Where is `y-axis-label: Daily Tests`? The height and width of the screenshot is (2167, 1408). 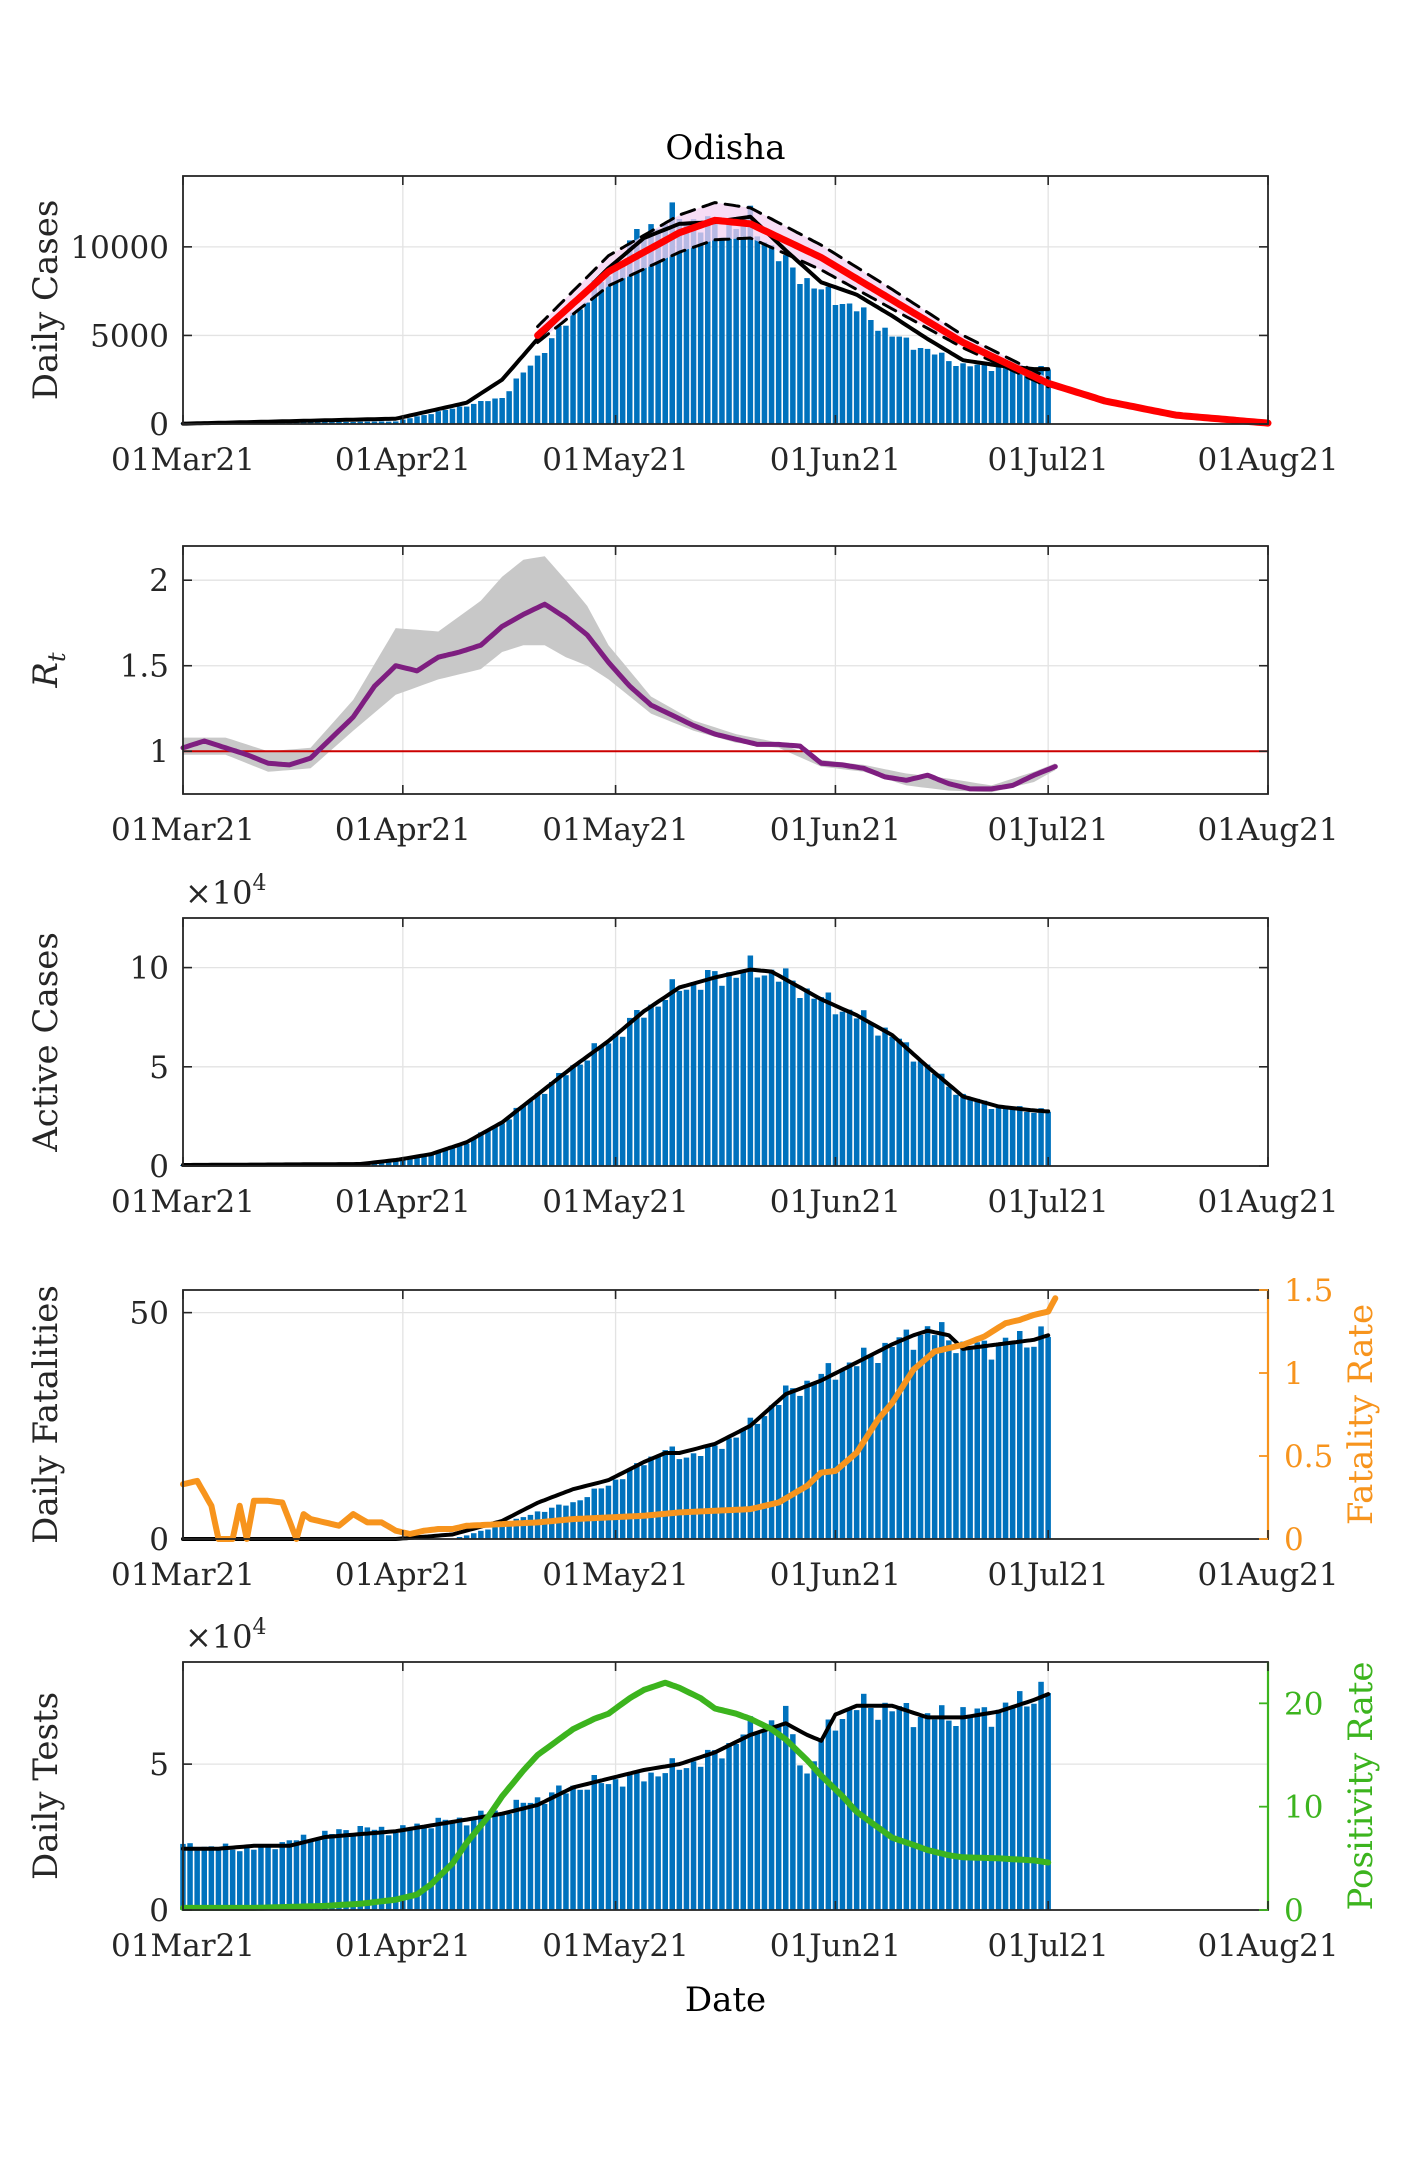 y-axis-label: Daily Tests is located at coordinates (46, 1786).